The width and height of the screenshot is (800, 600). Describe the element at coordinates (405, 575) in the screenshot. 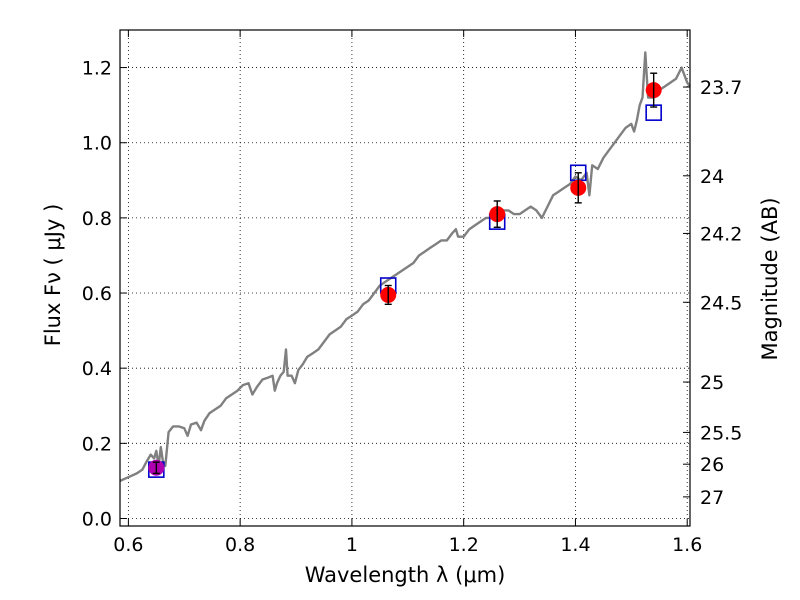

I see `x-axis-title: Wavelength λ (μm)` at that location.